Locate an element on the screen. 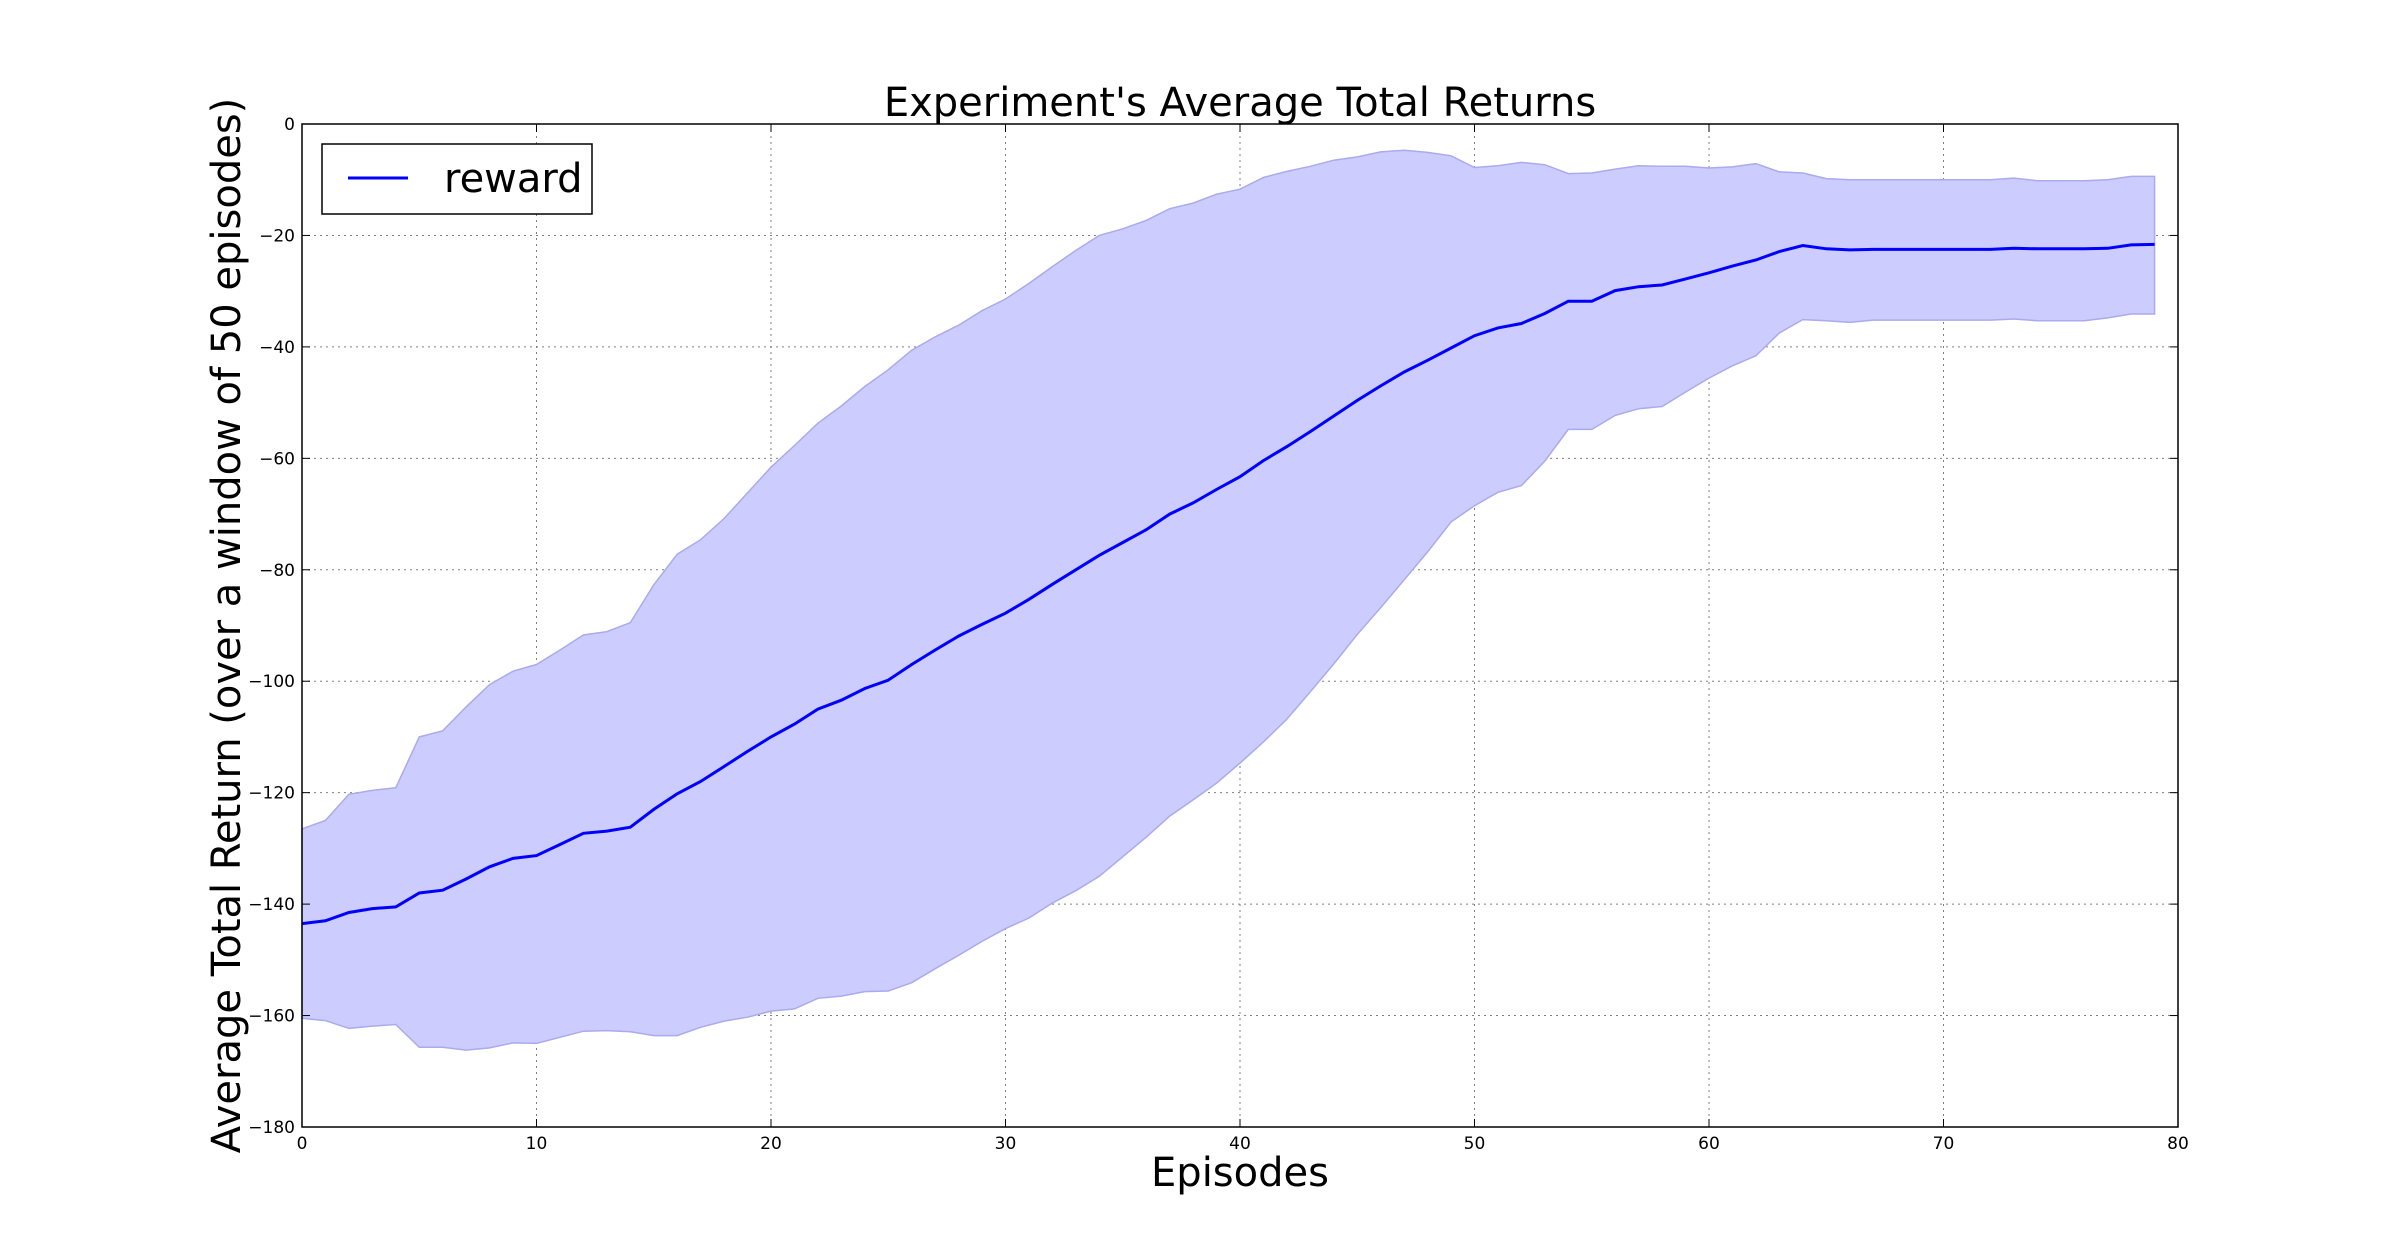 This screenshot has height=1242, width=2400. y-tick-label: −120 is located at coordinates (271, 794).